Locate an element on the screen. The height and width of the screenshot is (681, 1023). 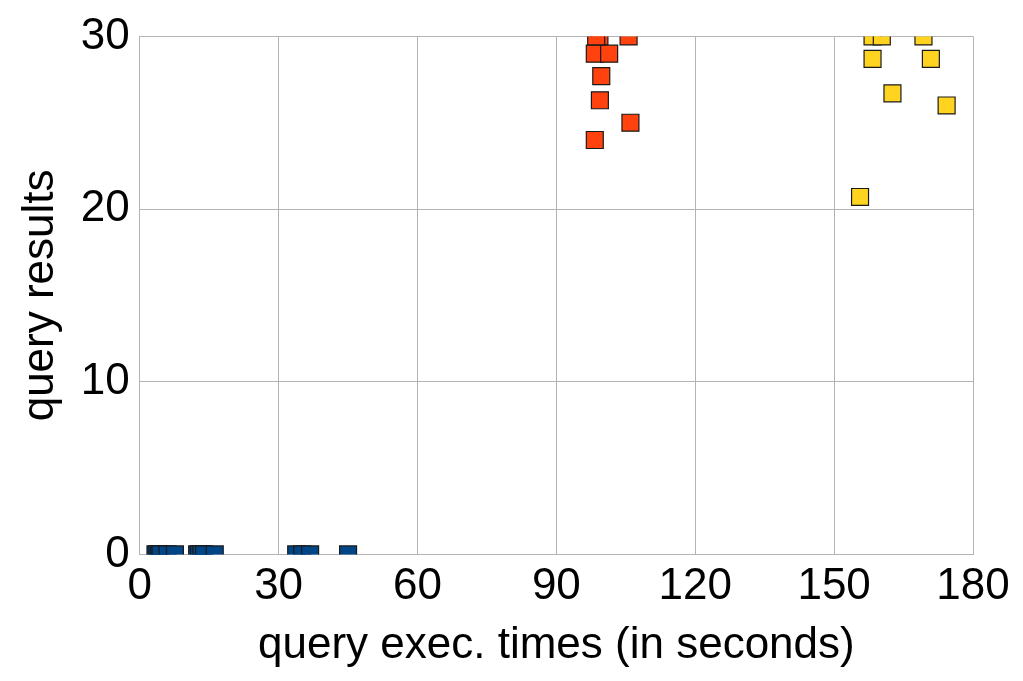
x-axis-title: query exec. times (in seconds) is located at coordinates (556, 642).